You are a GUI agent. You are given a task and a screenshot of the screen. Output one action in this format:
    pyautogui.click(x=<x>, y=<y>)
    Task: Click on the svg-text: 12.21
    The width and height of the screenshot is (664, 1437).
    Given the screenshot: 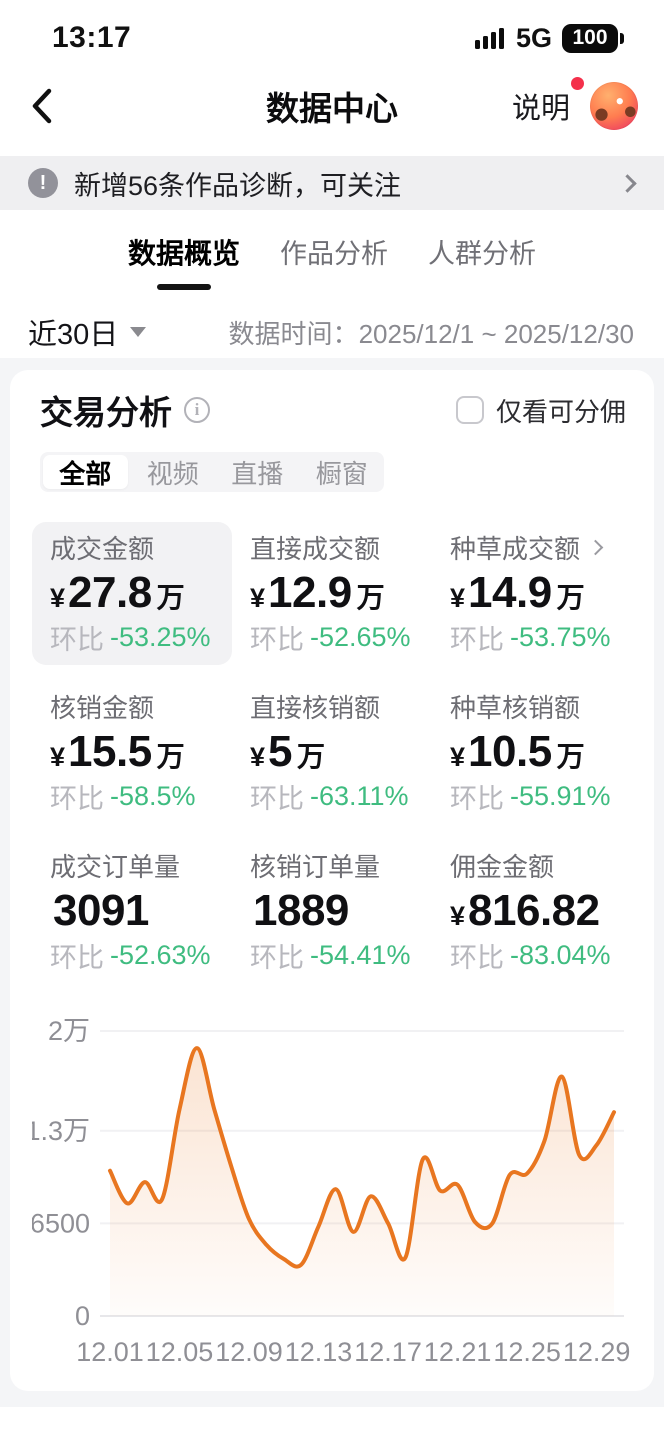 What is the action you would take?
    pyautogui.click(x=458, y=1352)
    